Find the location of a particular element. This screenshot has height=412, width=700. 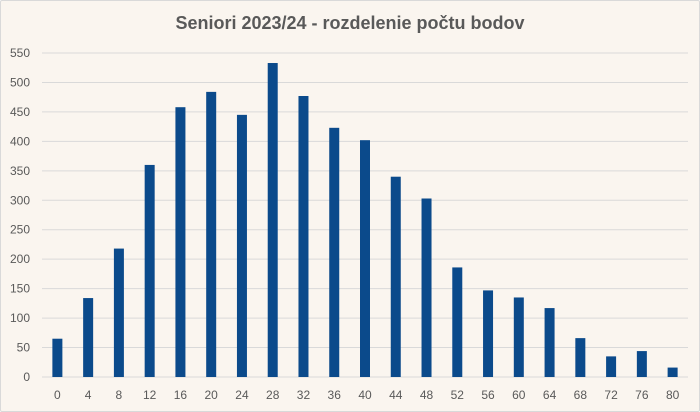

x-axis: 0 4 8 12 16 20 24 28 32 36 40 44 48 52 56 60 64 68 72 76 80 is located at coordinates (367, 395).